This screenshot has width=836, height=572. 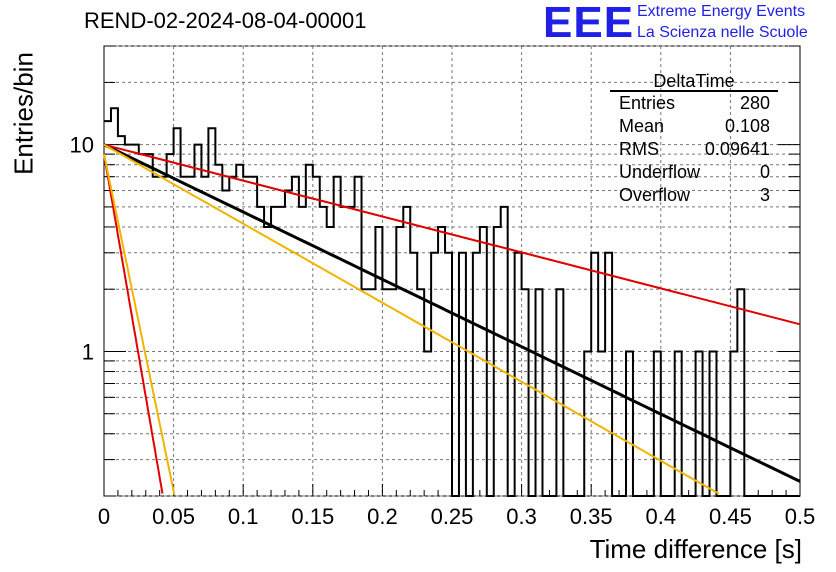 What do you see at coordinates (660, 172) in the screenshot?
I see `stats-label: Underflow` at bounding box center [660, 172].